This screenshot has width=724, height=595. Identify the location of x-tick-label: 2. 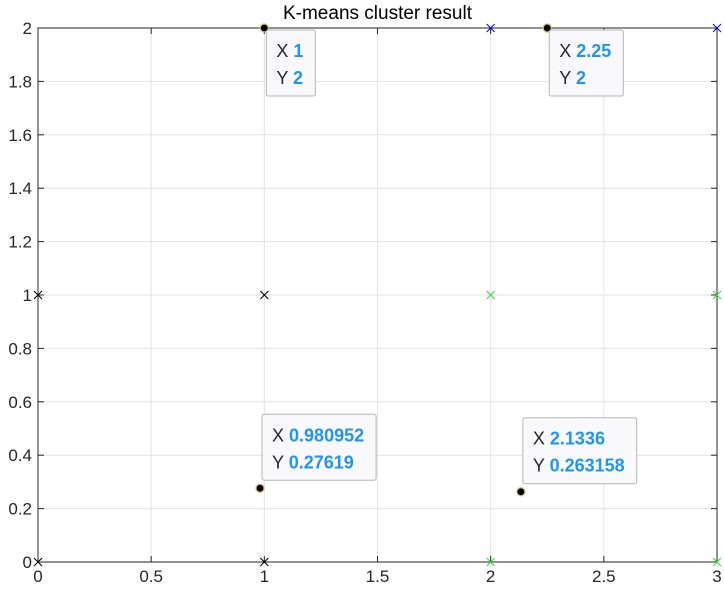
(490, 576).